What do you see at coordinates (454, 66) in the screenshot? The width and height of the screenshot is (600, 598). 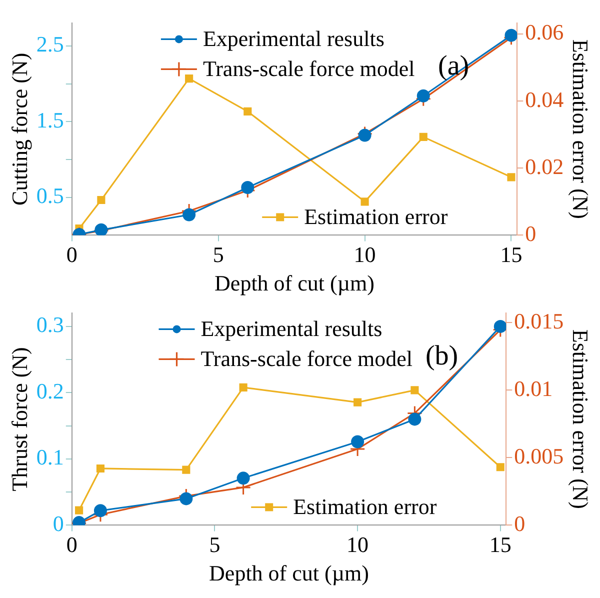 I see `annotation: (a)` at bounding box center [454, 66].